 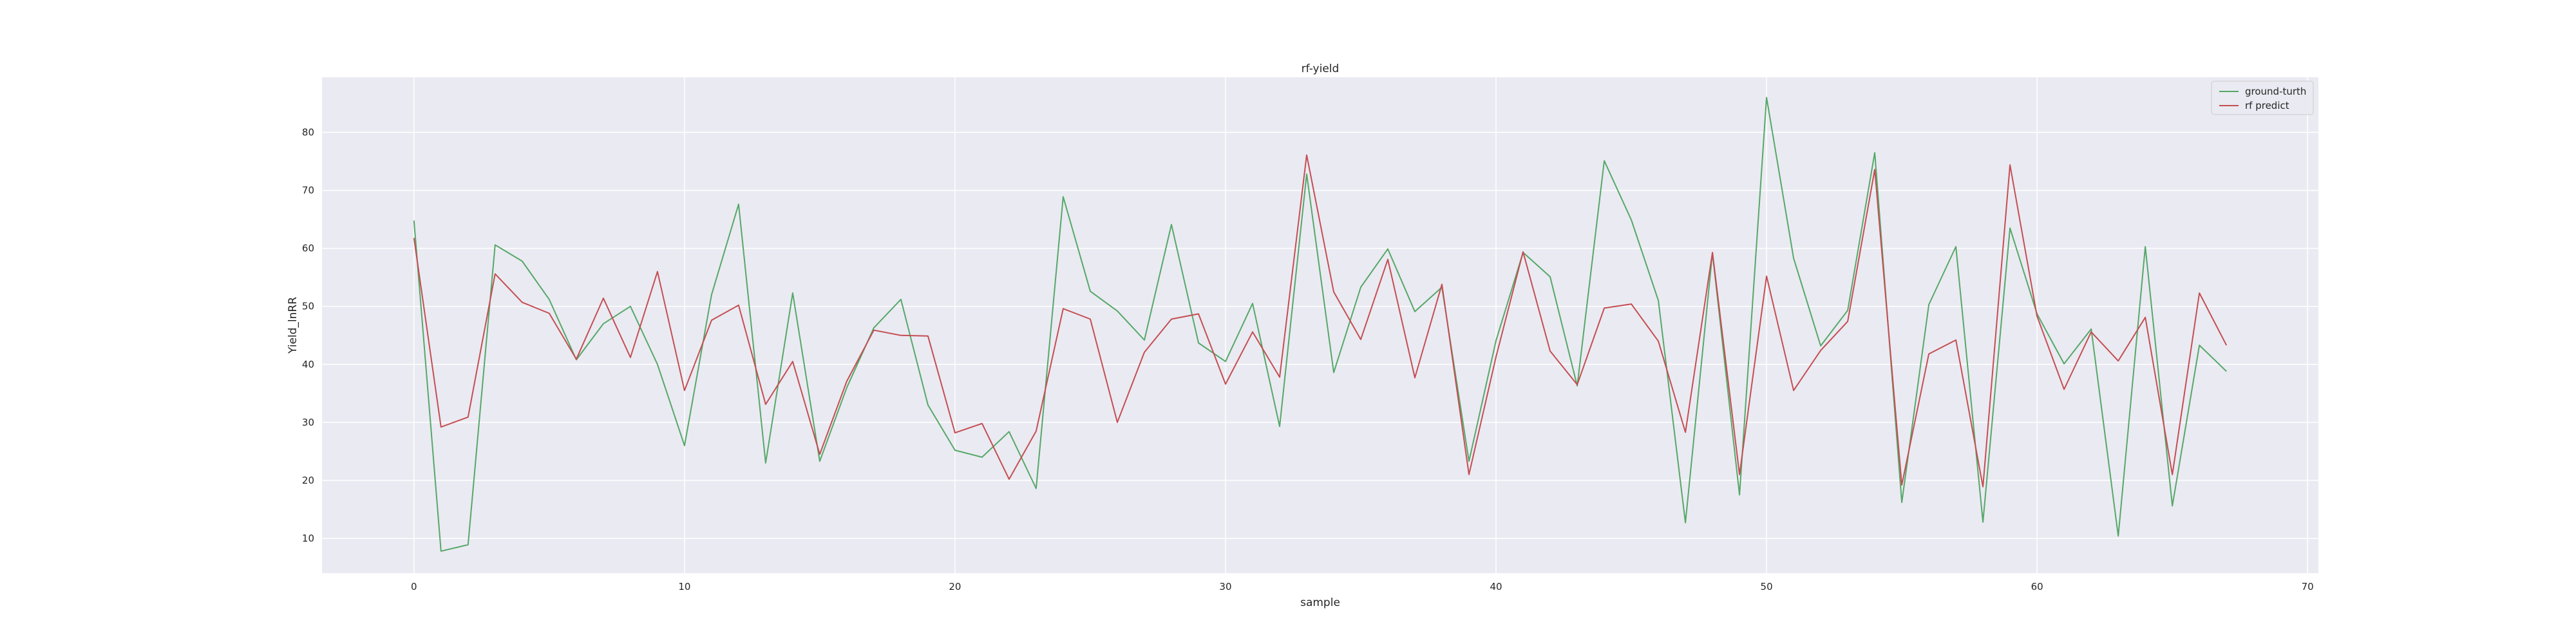 What do you see at coordinates (2275, 92) in the screenshot?
I see `legend-label-ground-turth: ground-turth` at bounding box center [2275, 92].